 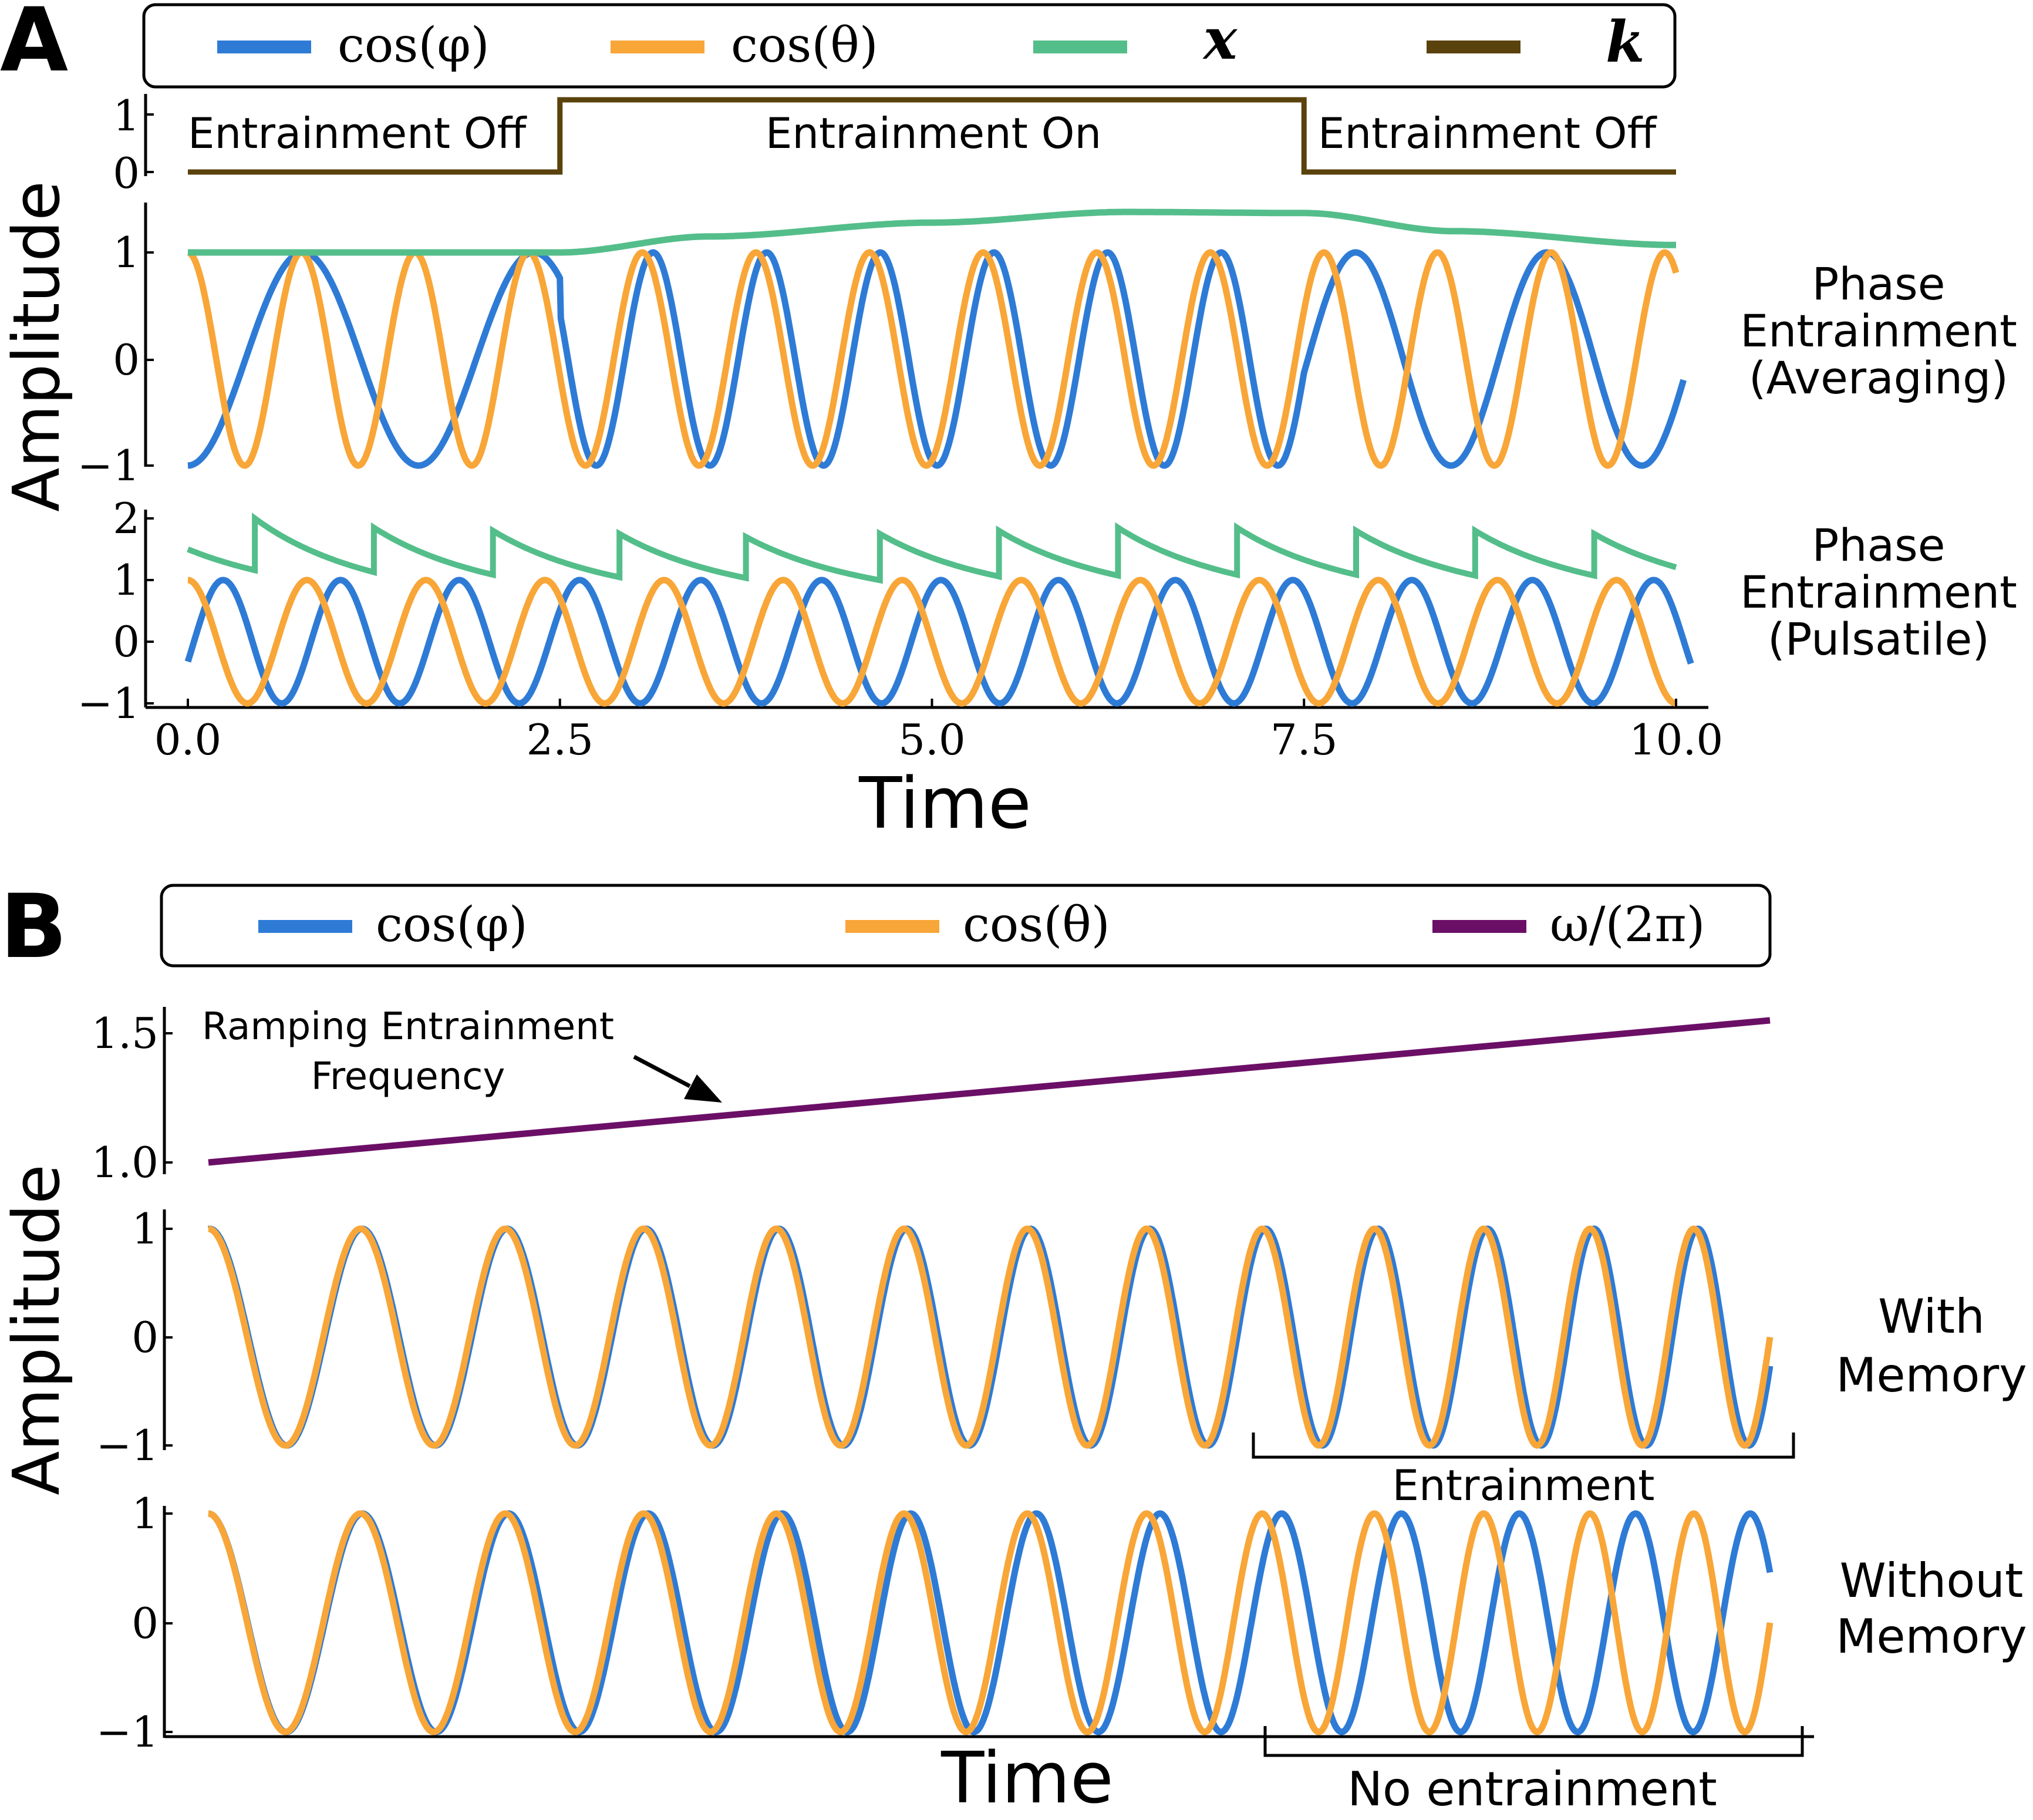 I want to click on annotation-arrow-head, so click(x=703, y=1088).